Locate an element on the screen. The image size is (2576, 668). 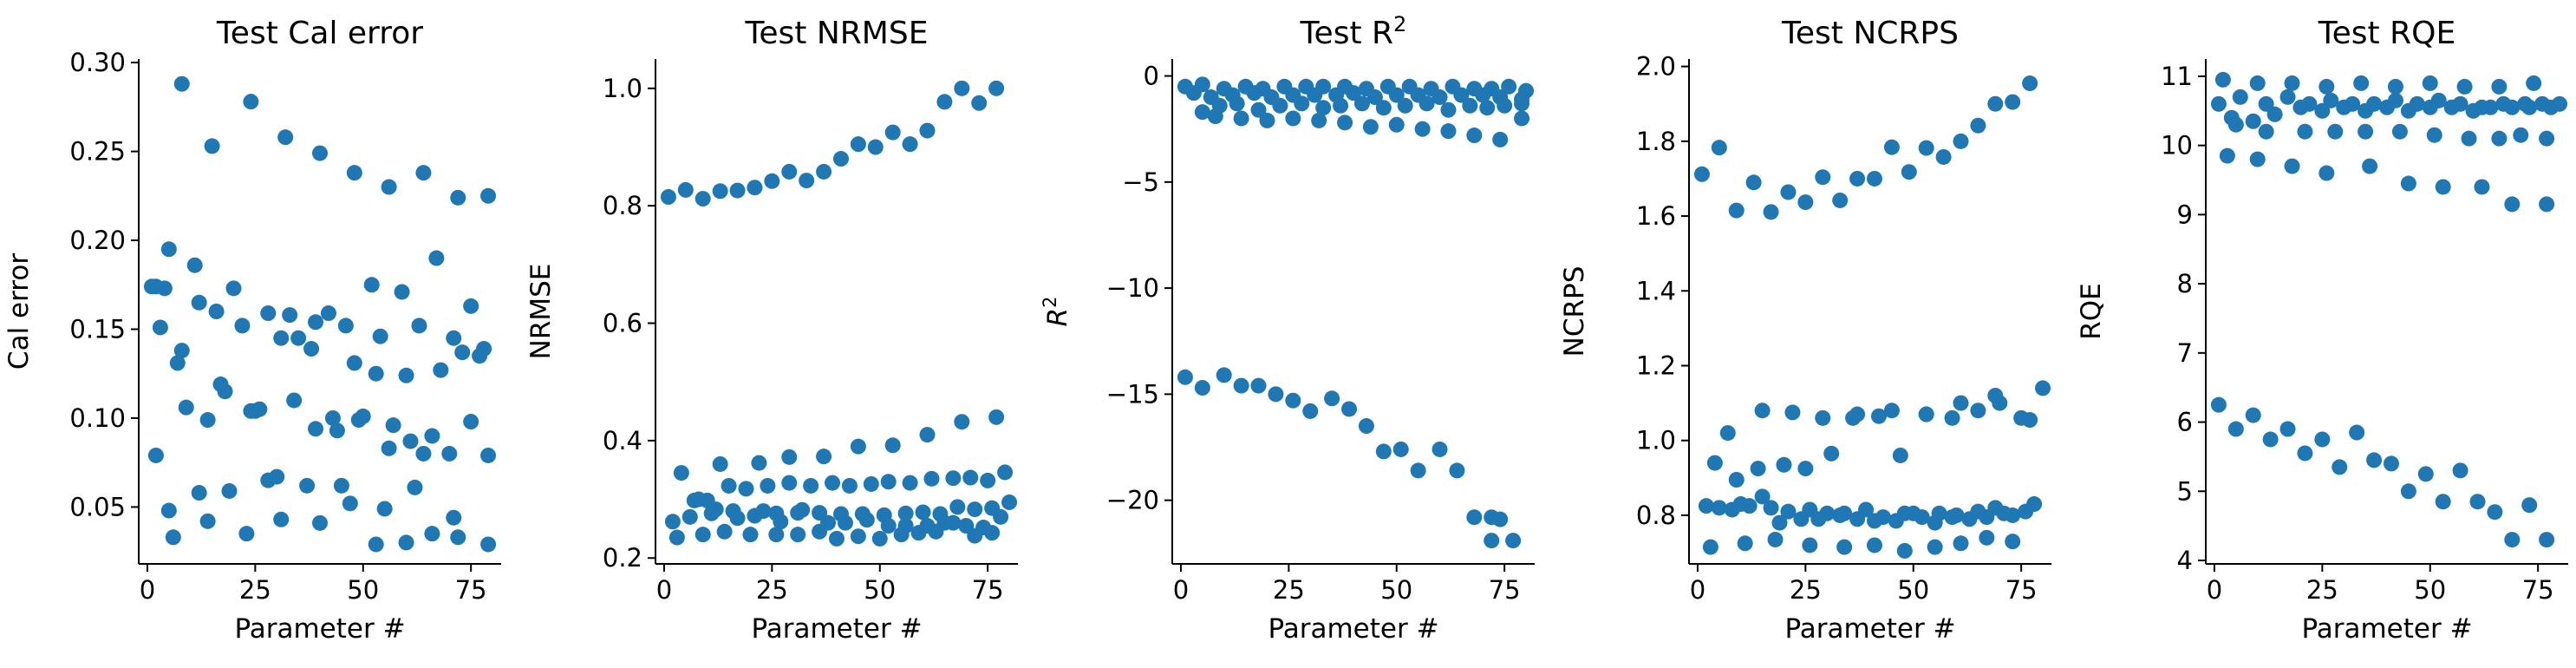
y-tick-label: 0.20 is located at coordinates (98, 240).